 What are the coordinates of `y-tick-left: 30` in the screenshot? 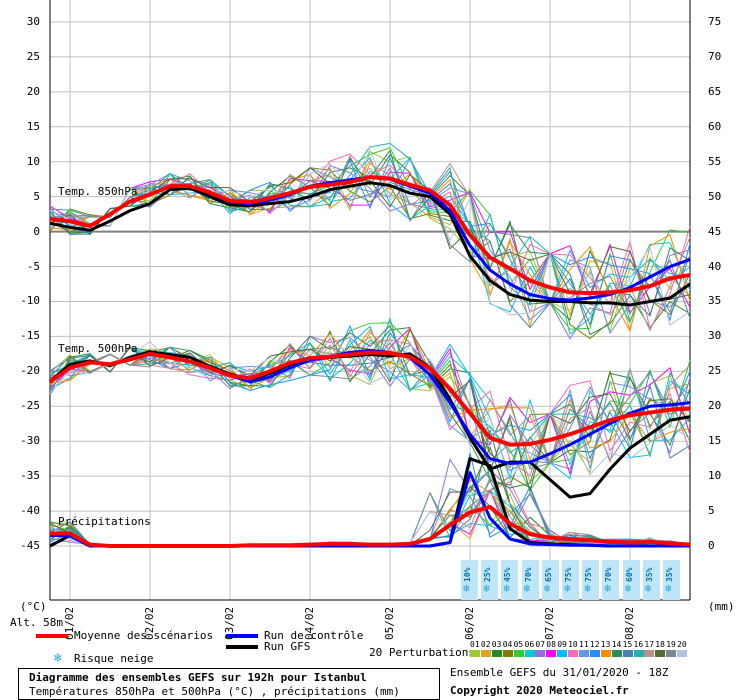 It's located at (33, 21).